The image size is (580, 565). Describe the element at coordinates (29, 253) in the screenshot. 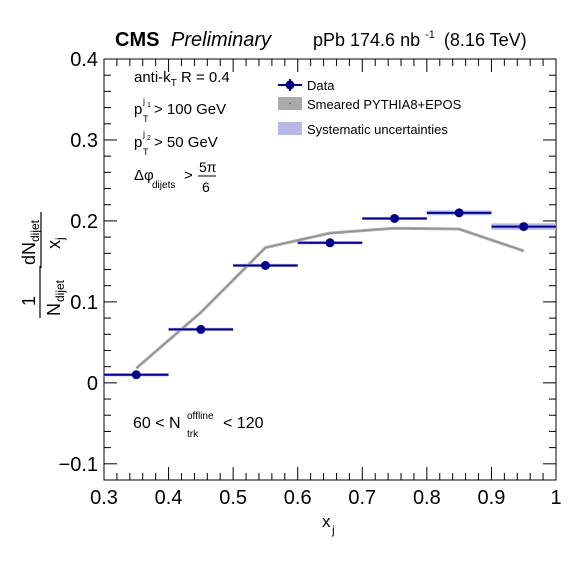

I see `svg-text: dN` at that location.